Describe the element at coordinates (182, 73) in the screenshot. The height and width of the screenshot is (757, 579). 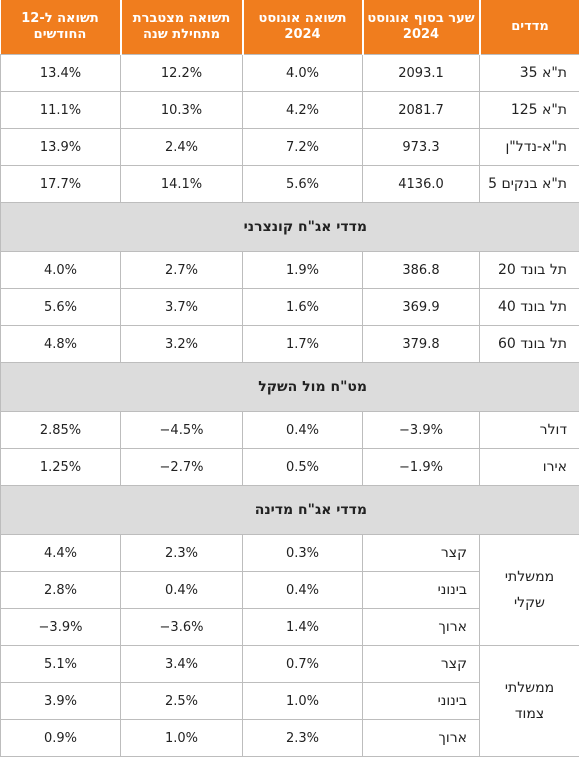
I see `ytd-cell: 12.2%` at that location.